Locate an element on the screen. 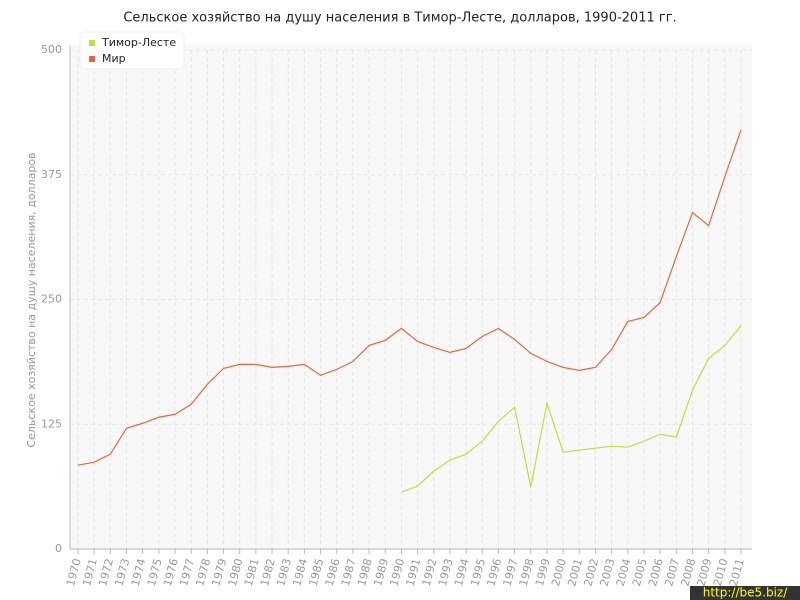  y-tick-label: 500 is located at coordinates (51, 49).